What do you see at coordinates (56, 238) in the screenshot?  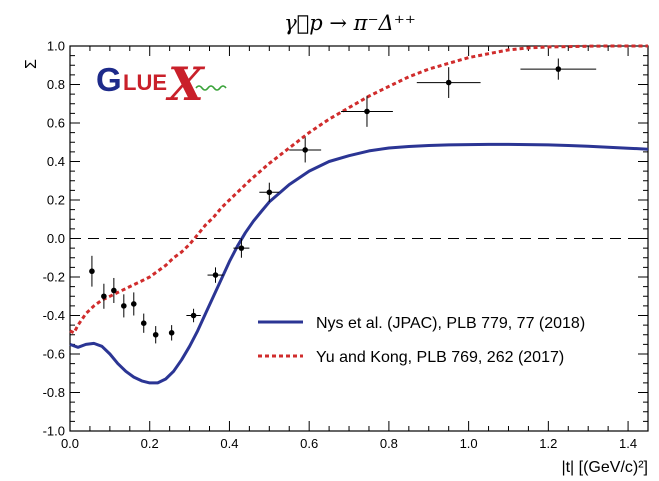 I see `y-tick-label: 0.0` at bounding box center [56, 238].